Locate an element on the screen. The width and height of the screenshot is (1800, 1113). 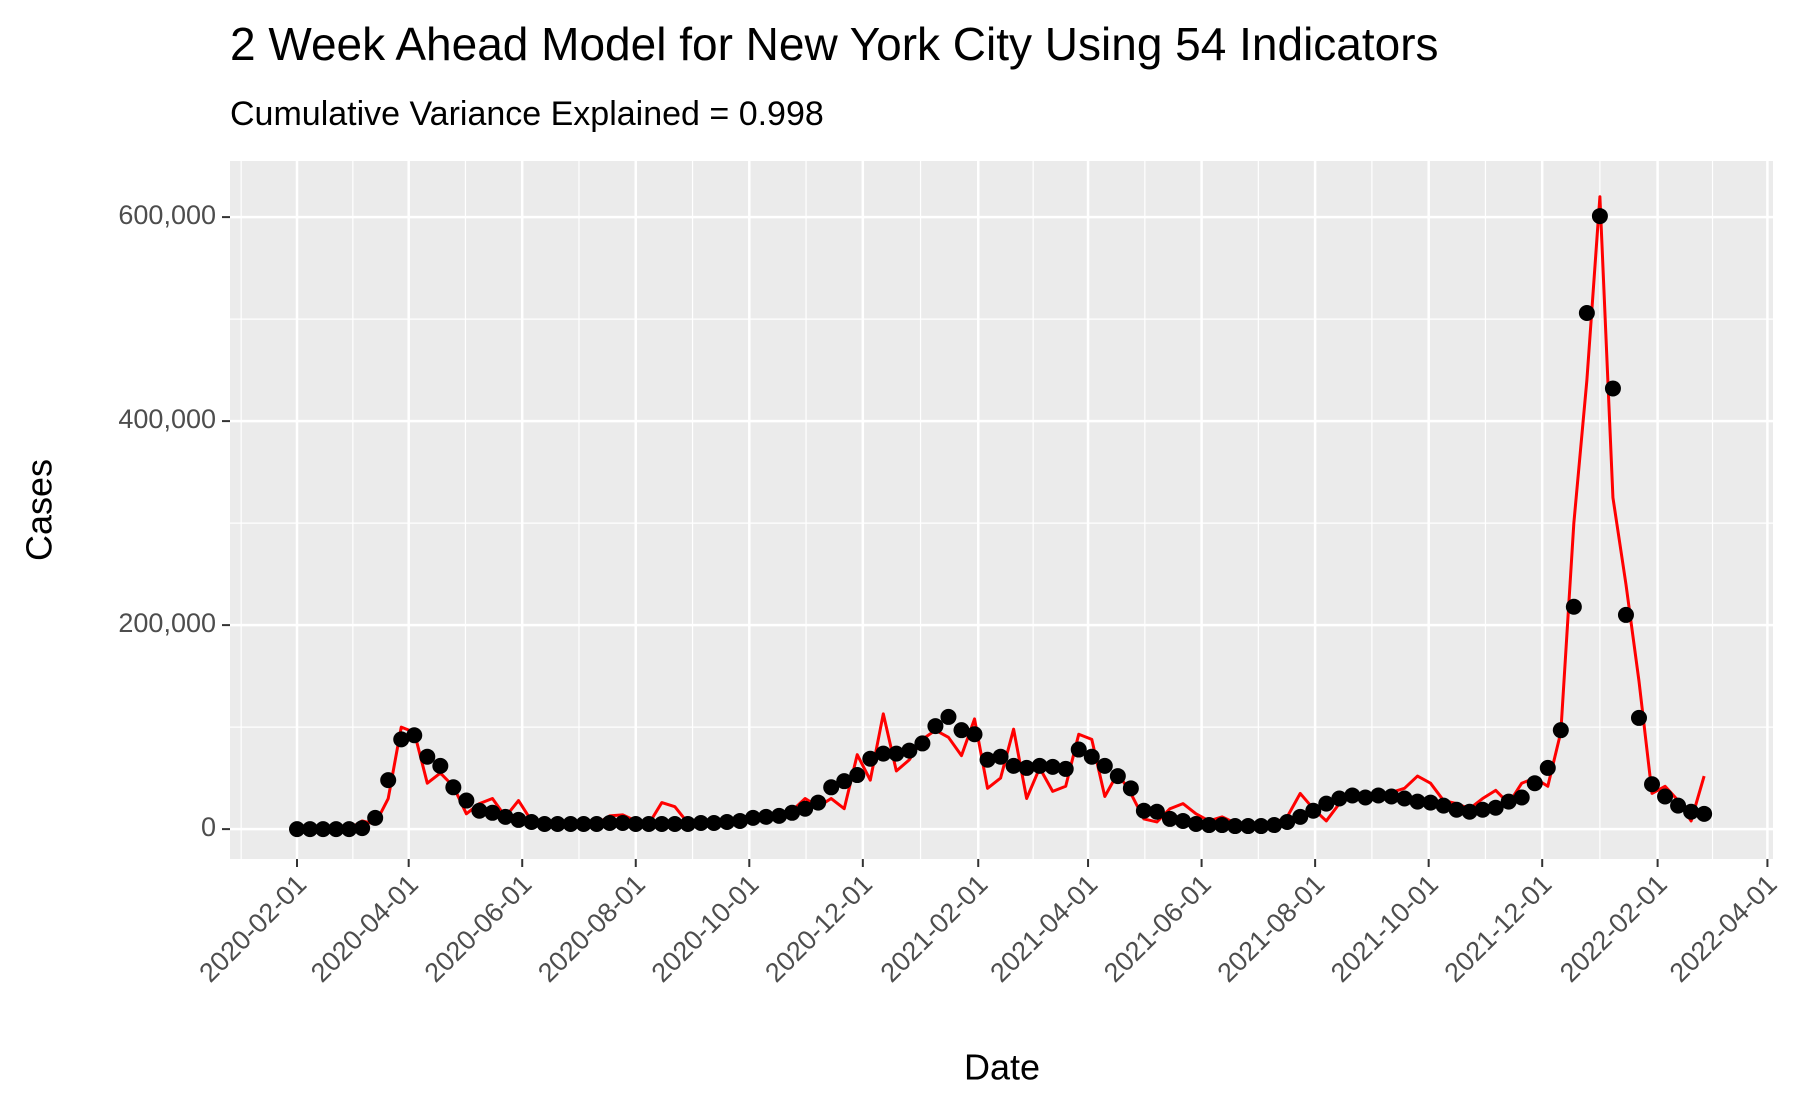
x-tick-label: 2020-10-01 is located at coordinates (705, 928).